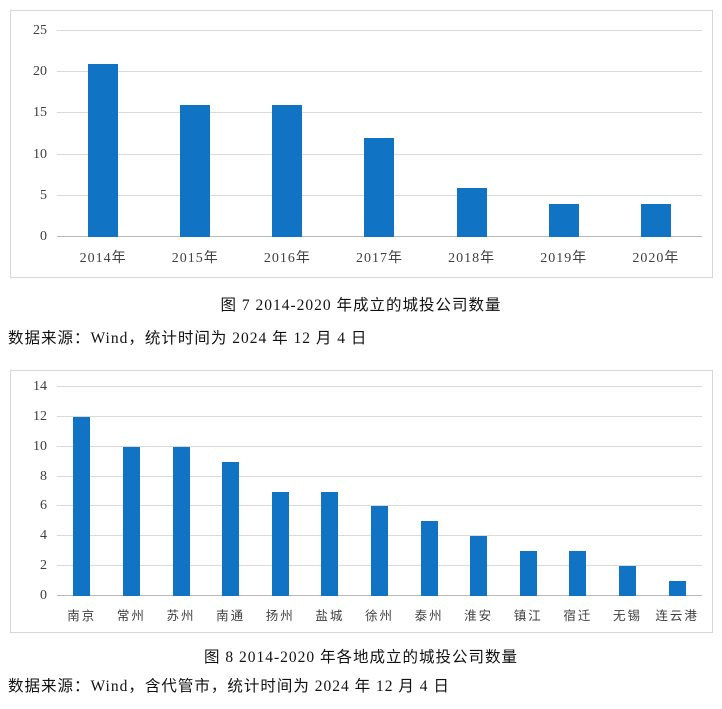  Describe the element at coordinates (472, 258) in the screenshot. I see `x-tick-label: 2018年` at that location.